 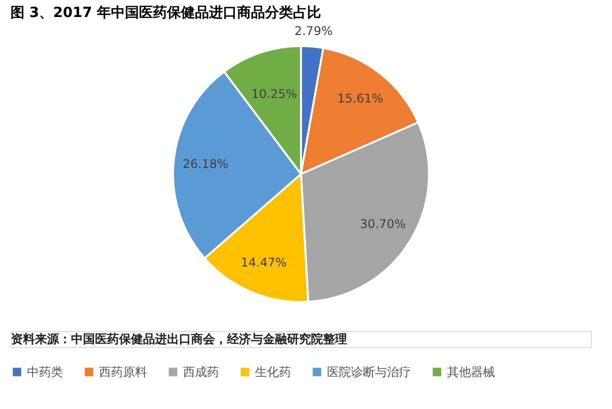 What do you see at coordinates (313, 31) in the screenshot?
I see `data-label: 2.79%` at bounding box center [313, 31].